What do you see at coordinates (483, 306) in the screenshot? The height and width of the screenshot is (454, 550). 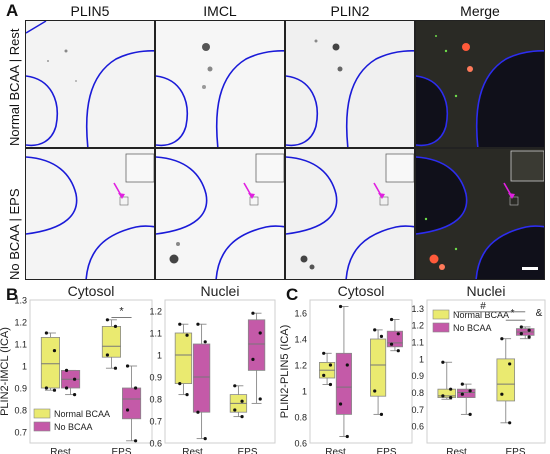 I see `significance-marker: #` at bounding box center [483, 306].